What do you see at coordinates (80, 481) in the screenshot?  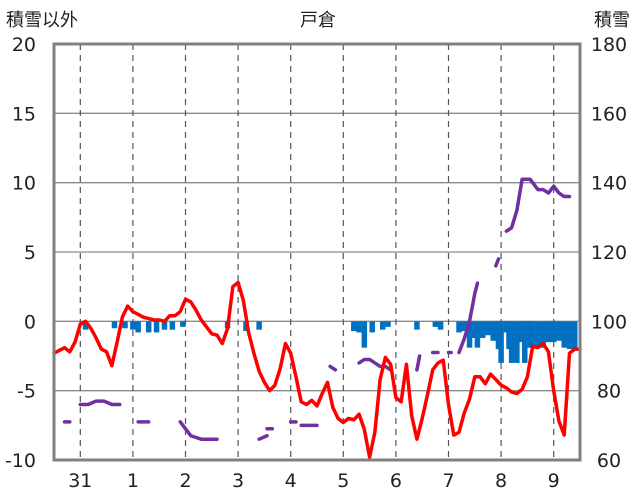 I see `x-tick-label: 31` at bounding box center [80, 481].